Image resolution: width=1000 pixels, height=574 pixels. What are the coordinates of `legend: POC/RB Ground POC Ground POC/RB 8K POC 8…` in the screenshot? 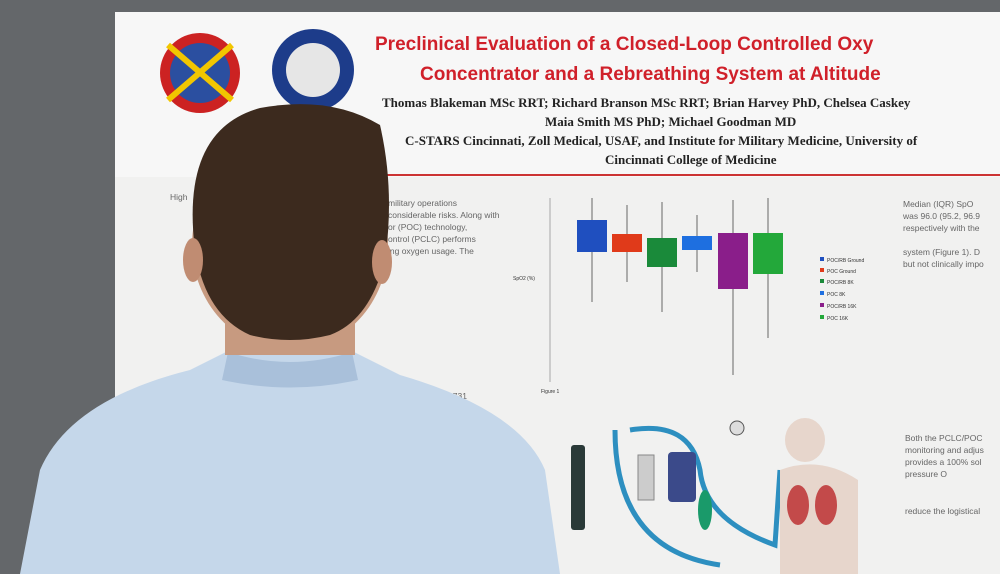 It's located at (842, 289).